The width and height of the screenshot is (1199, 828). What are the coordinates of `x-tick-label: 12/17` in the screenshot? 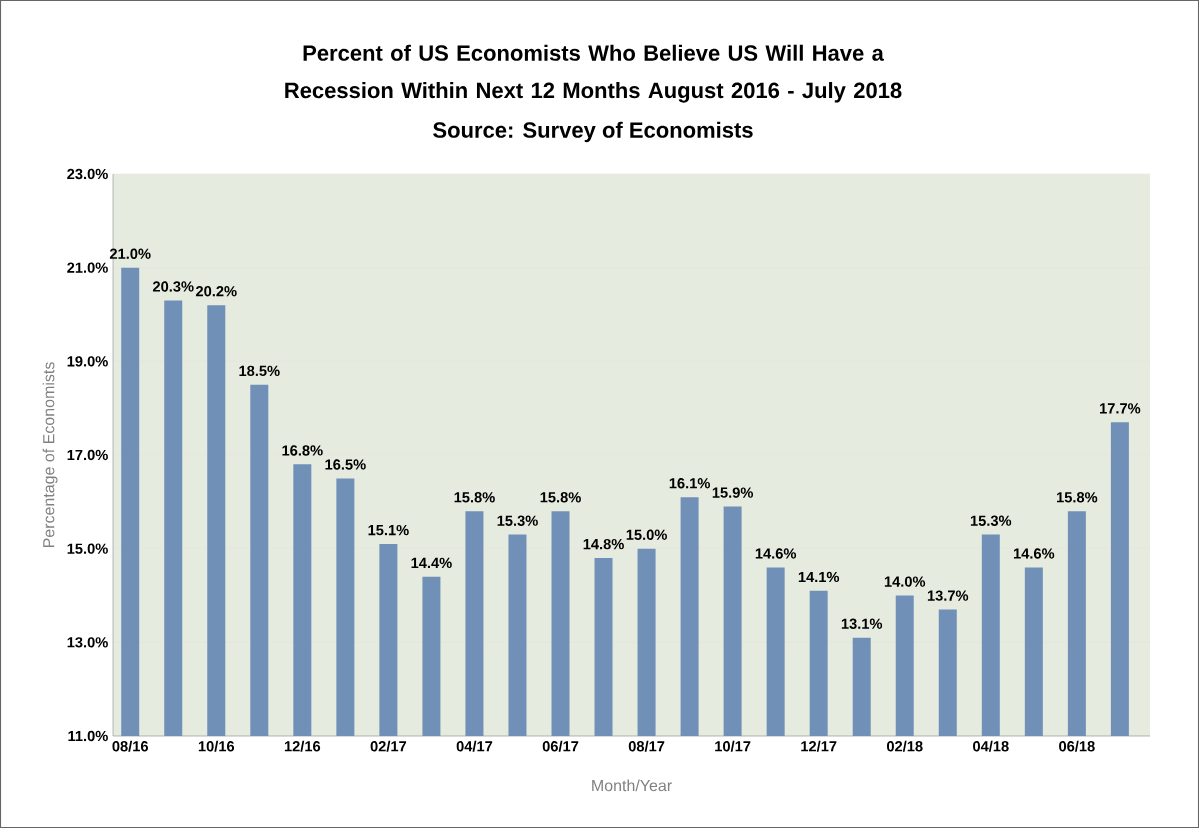 It's located at (819, 746).